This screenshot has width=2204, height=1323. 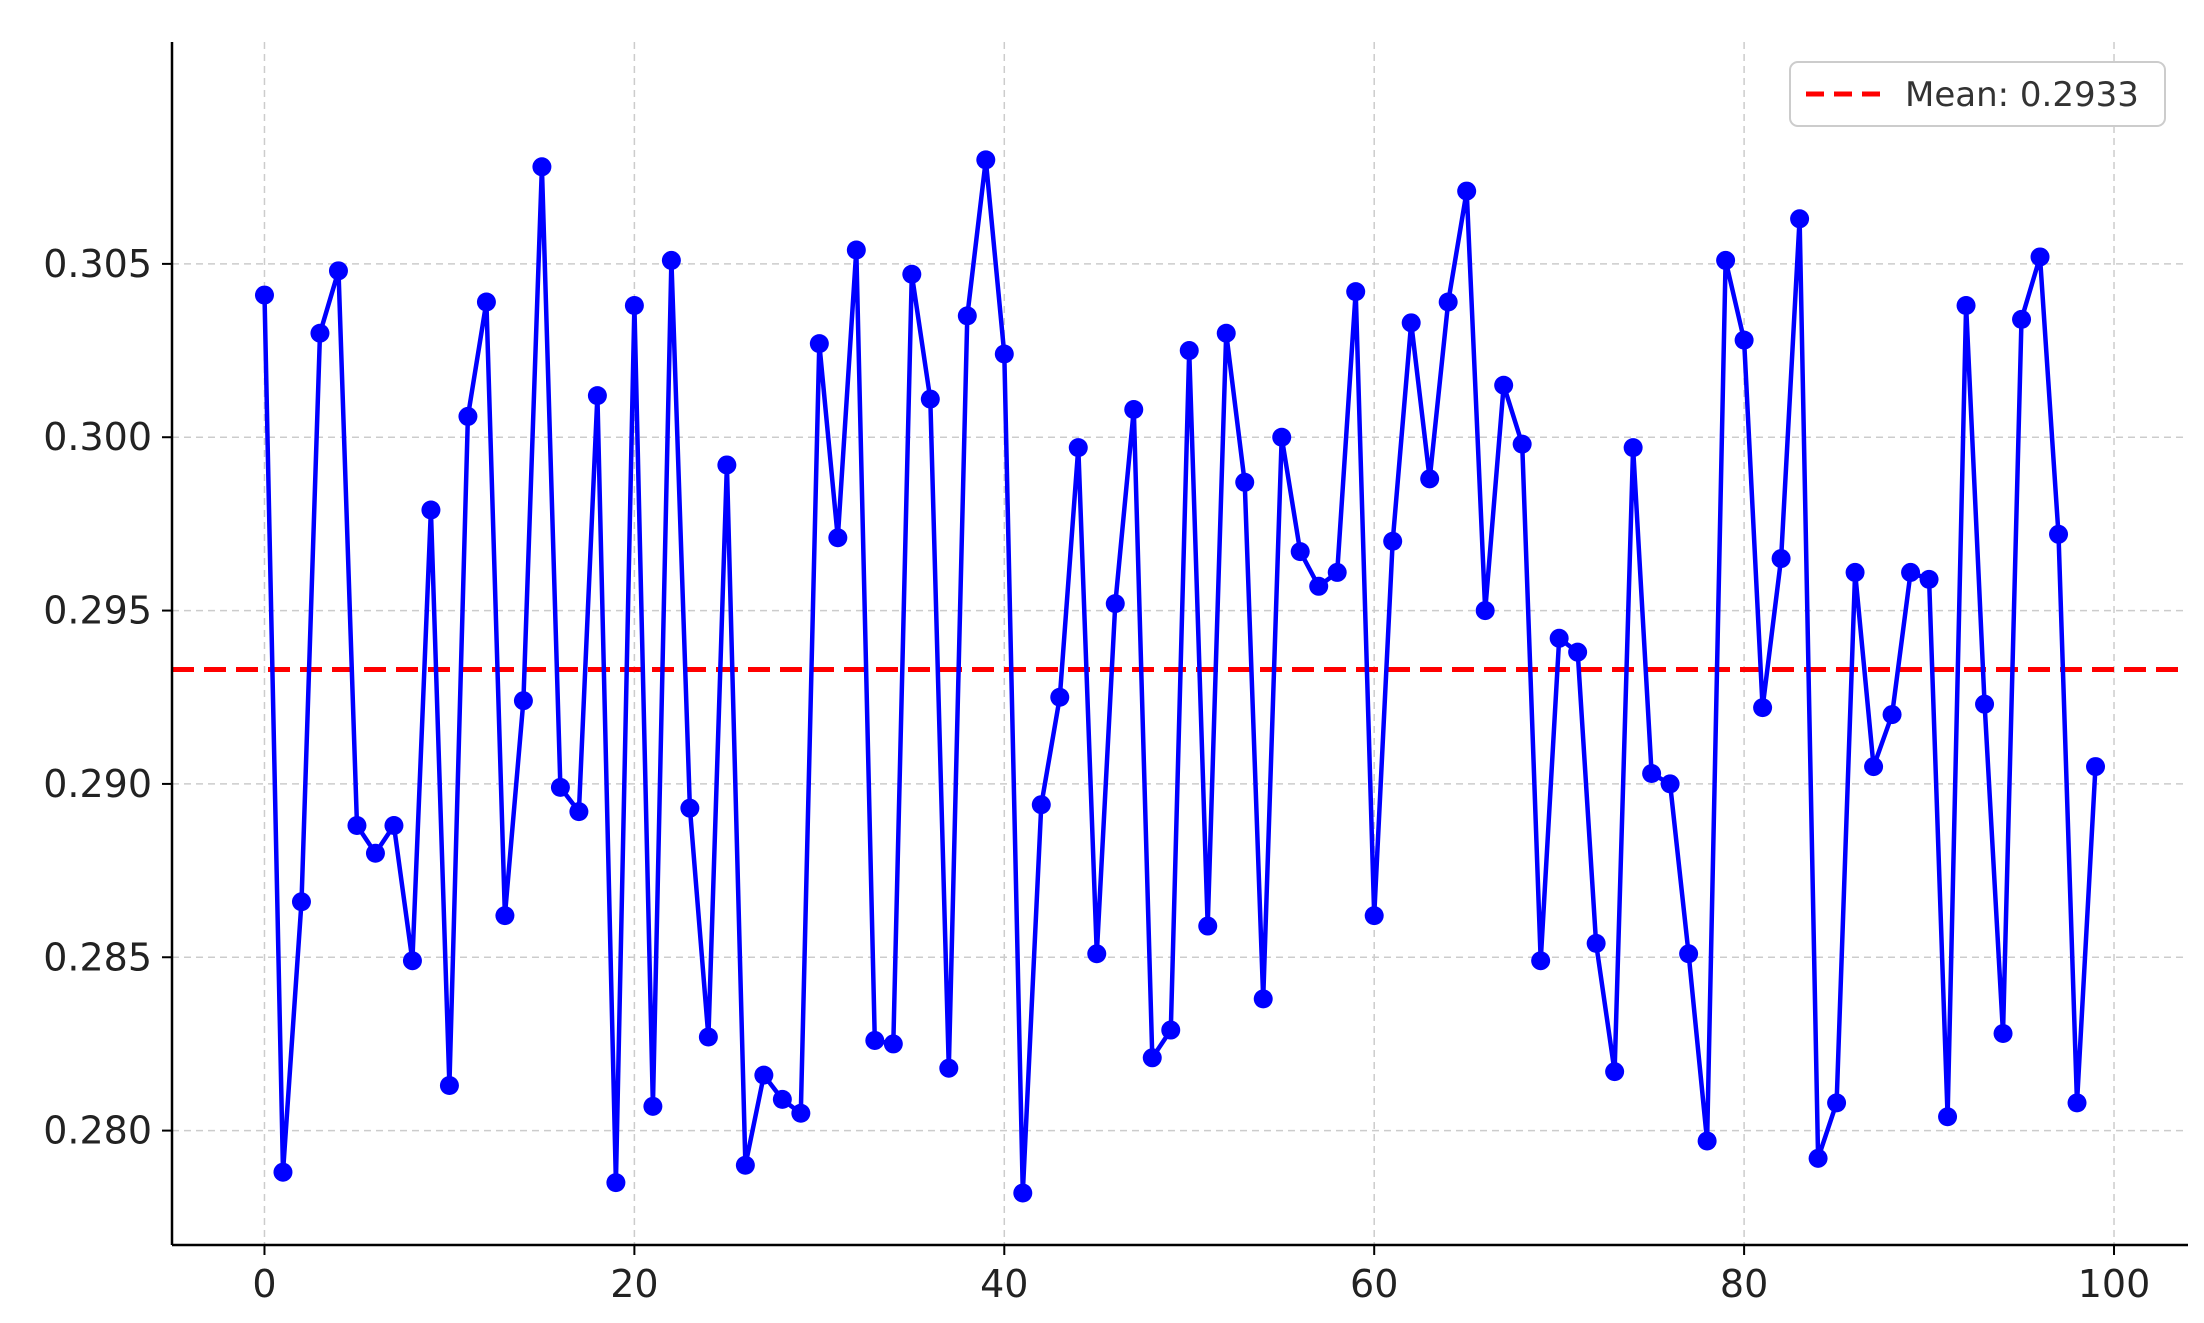 I want to click on x-tick-label: 80, so click(x=1744, y=1284).